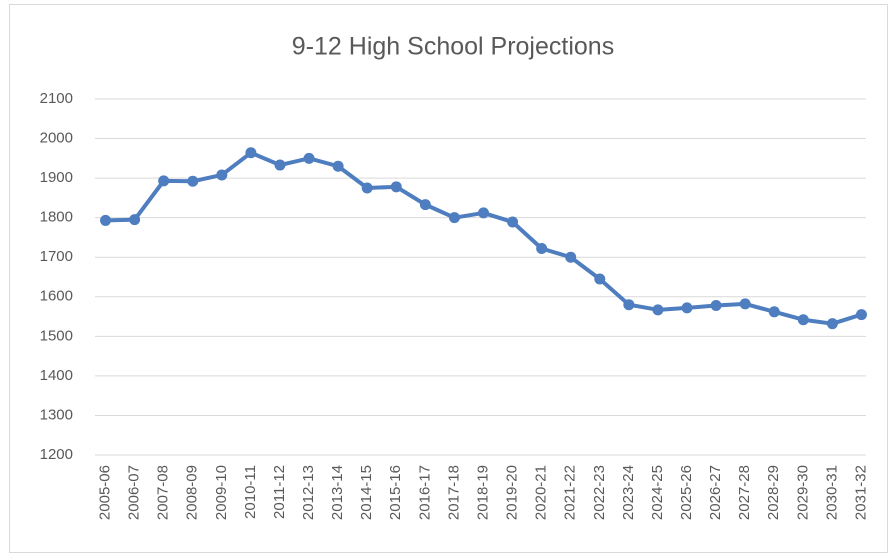  Describe the element at coordinates (56, 98) in the screenshot. I see `y-tick-label: 2100` at that location.